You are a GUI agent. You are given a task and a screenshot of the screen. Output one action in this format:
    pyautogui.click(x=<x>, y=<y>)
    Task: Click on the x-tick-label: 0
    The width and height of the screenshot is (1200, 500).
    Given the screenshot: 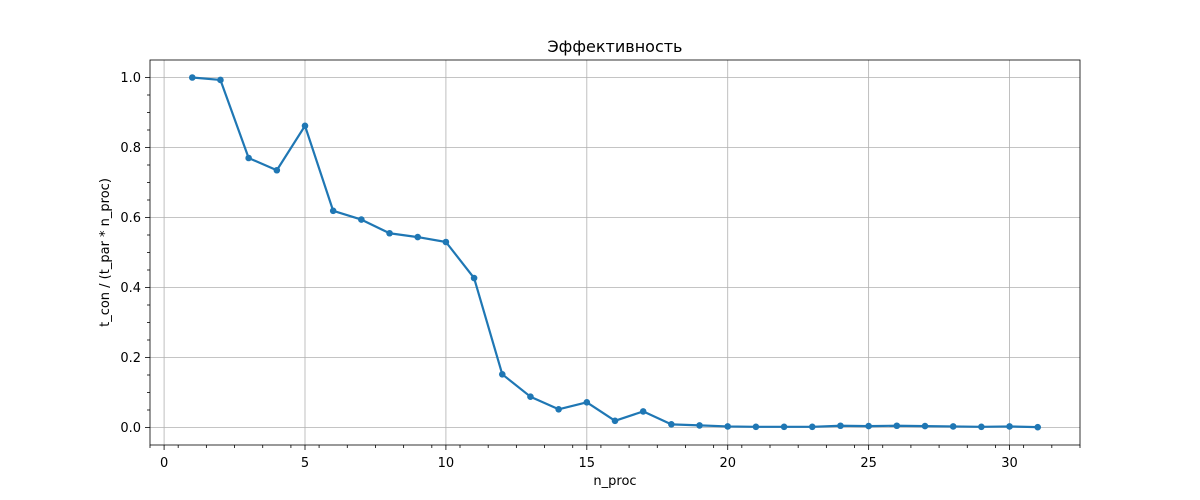 What is the action you would take?
    pyautogui.click(x=164, y=463)
    